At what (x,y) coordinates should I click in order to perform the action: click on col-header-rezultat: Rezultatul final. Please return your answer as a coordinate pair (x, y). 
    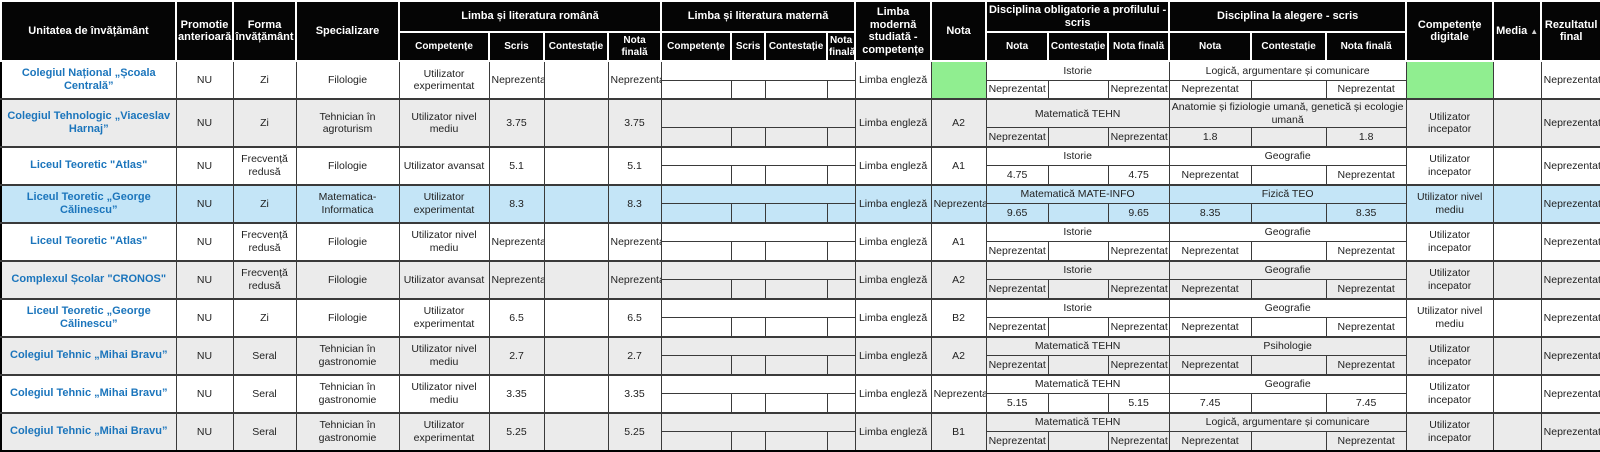
    Looking at the image, I should click on (1570, 31).